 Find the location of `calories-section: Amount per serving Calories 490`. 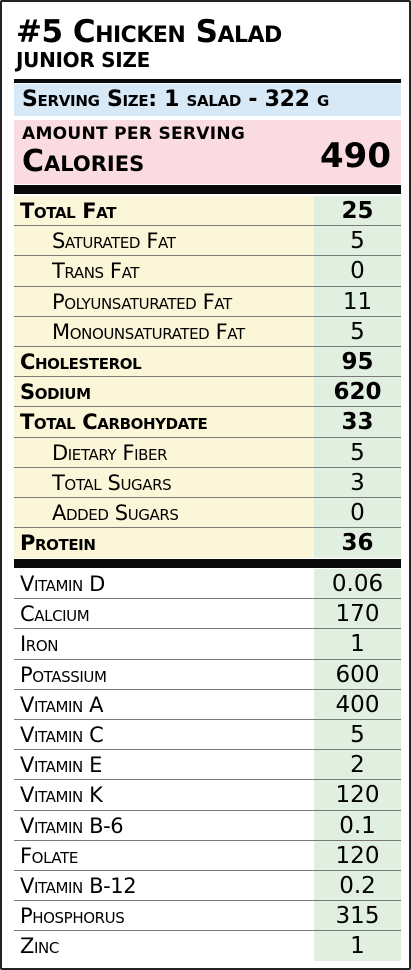

calories-section: Amount per serving Calories 490 is located at coordinates (207, 152).